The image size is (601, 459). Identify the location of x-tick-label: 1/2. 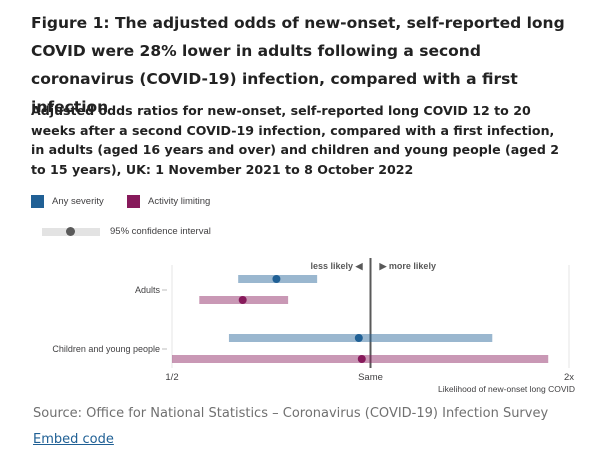
(171, 377).